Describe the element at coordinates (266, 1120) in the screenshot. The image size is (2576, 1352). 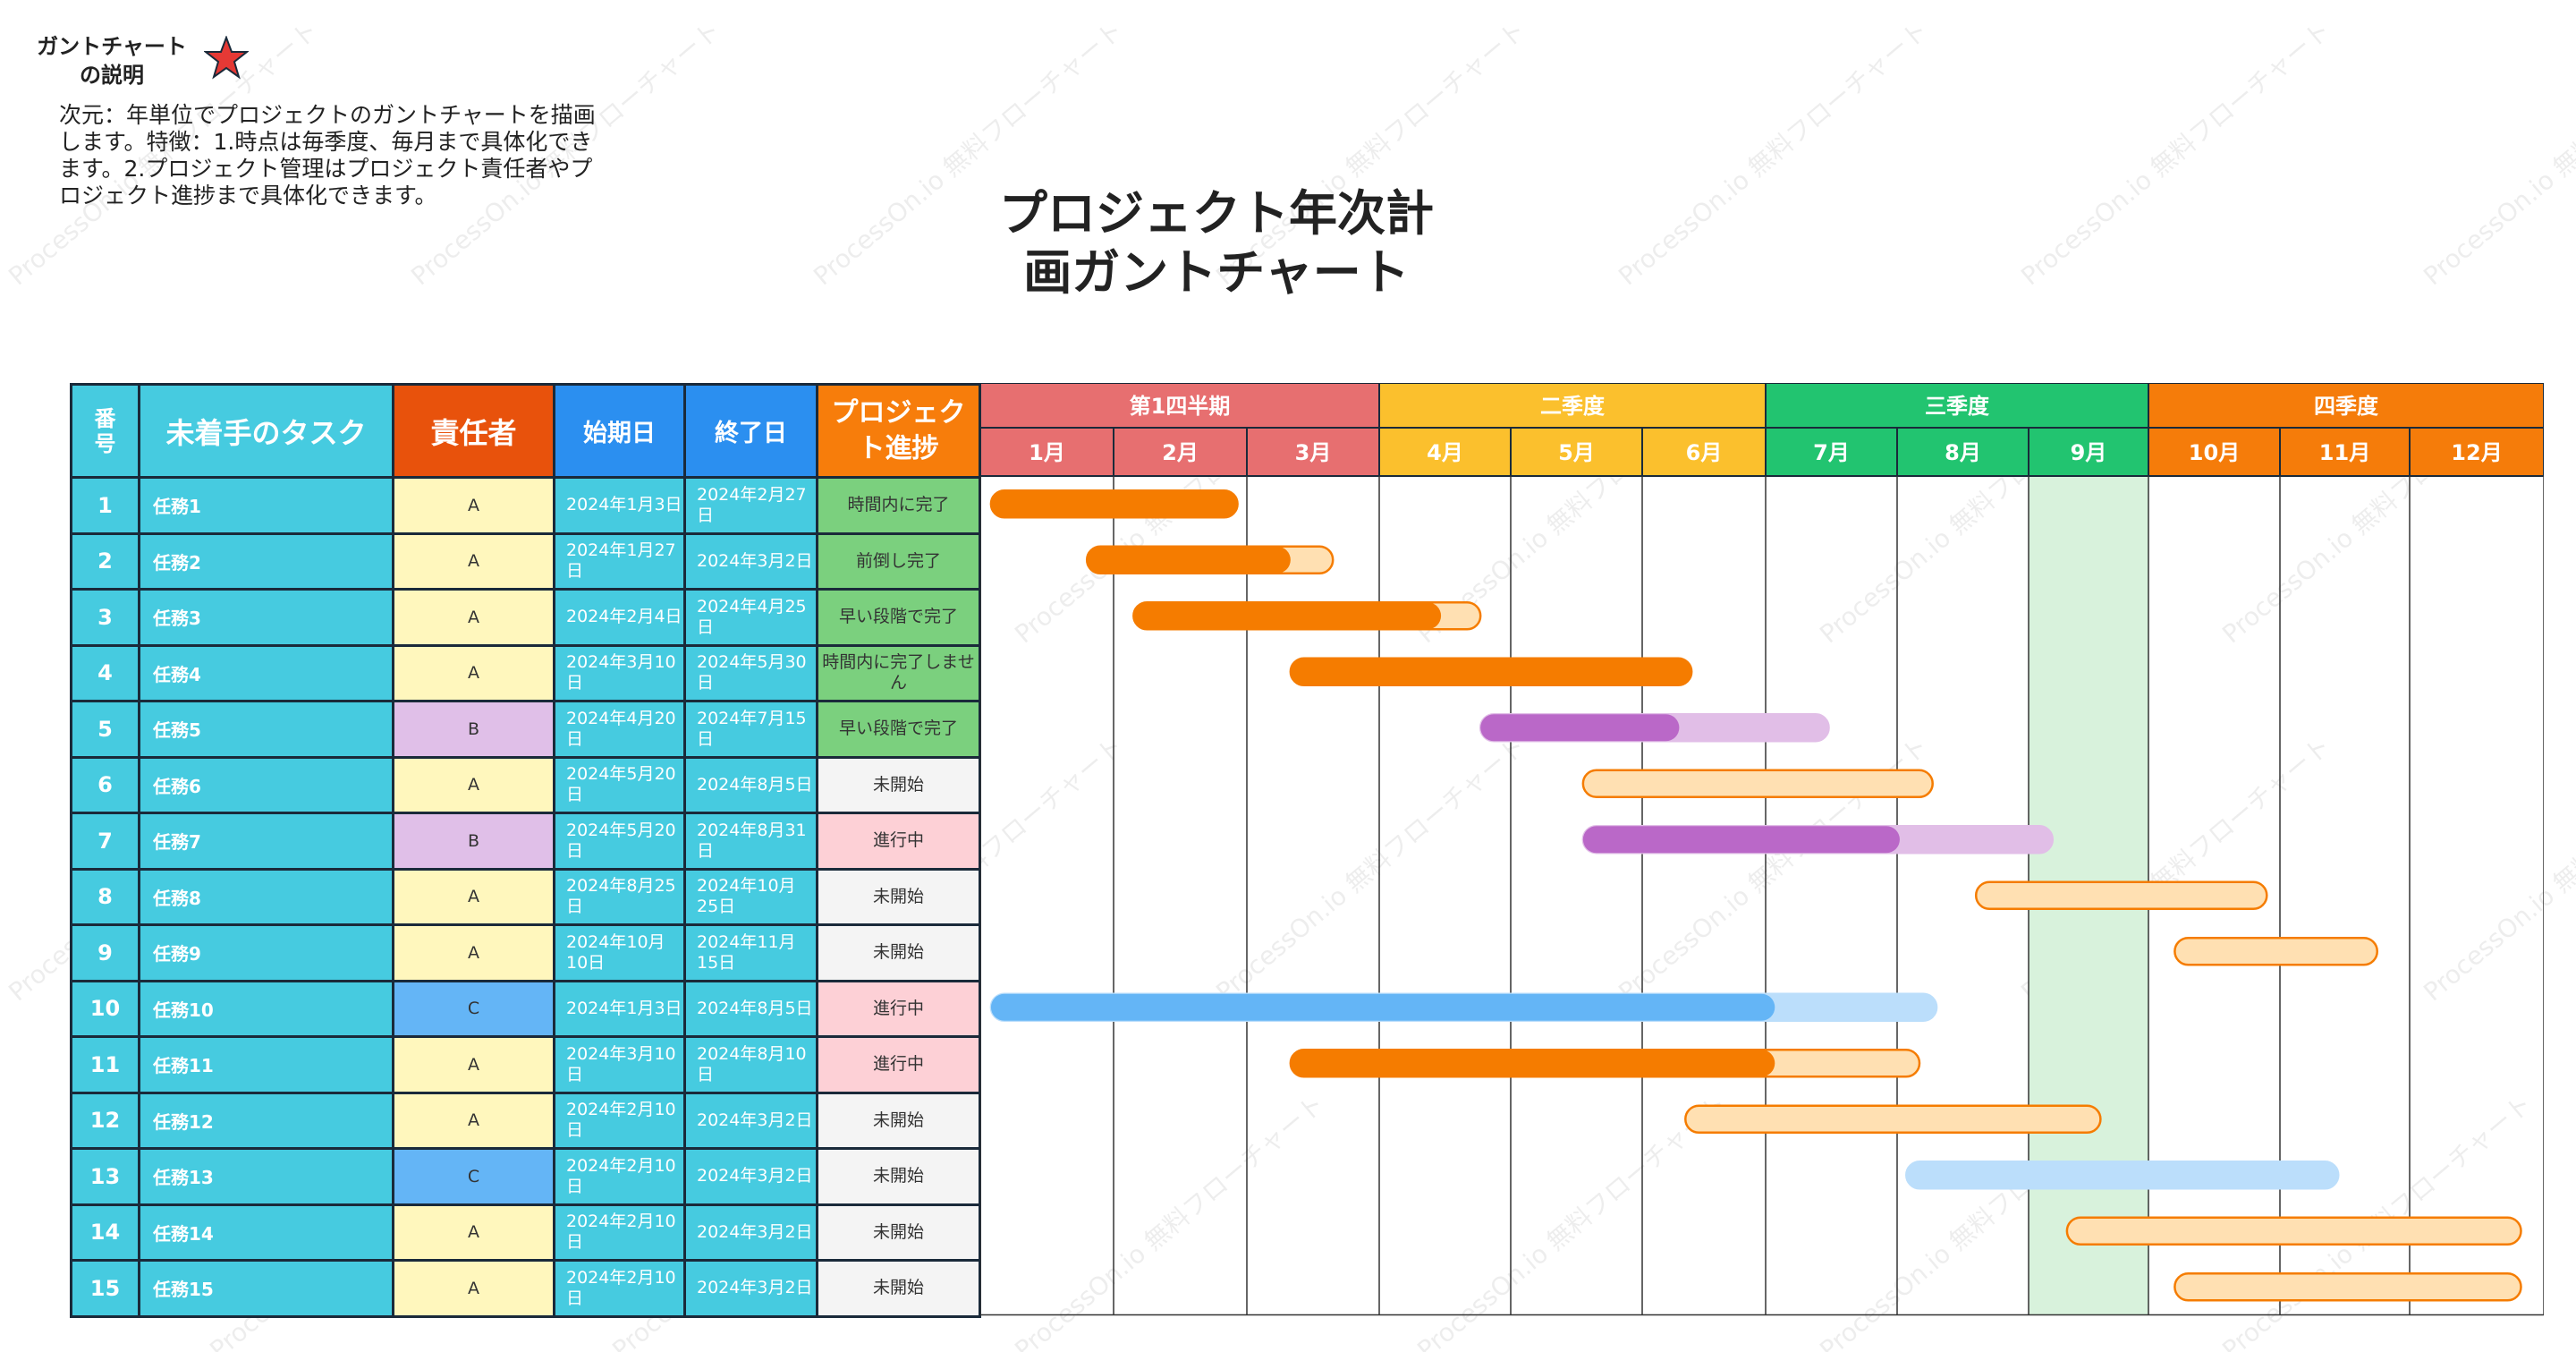
I see `task-name: 任務12` at that location.